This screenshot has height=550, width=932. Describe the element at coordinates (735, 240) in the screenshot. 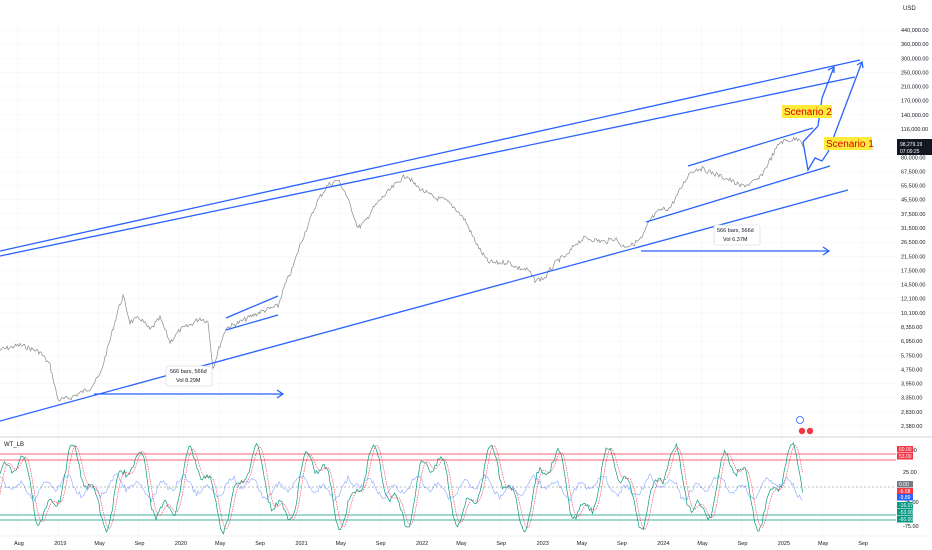

I see `range-box-2-line2: Vol 6.37M` at that location.